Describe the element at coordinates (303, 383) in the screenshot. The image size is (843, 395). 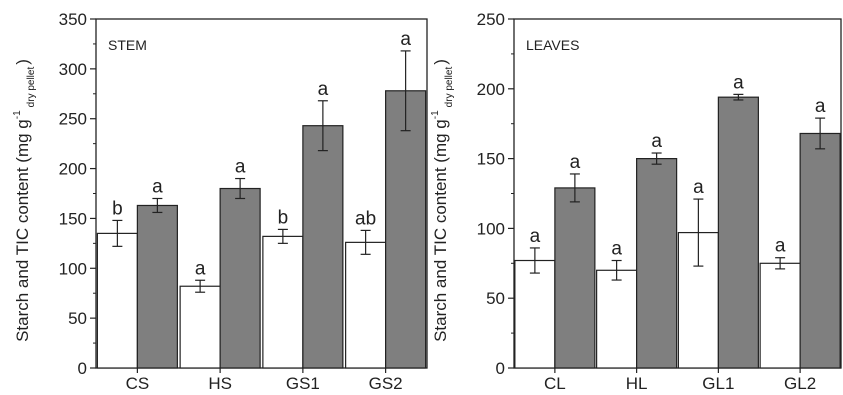
I see `x-category-label: GS1` at that location.